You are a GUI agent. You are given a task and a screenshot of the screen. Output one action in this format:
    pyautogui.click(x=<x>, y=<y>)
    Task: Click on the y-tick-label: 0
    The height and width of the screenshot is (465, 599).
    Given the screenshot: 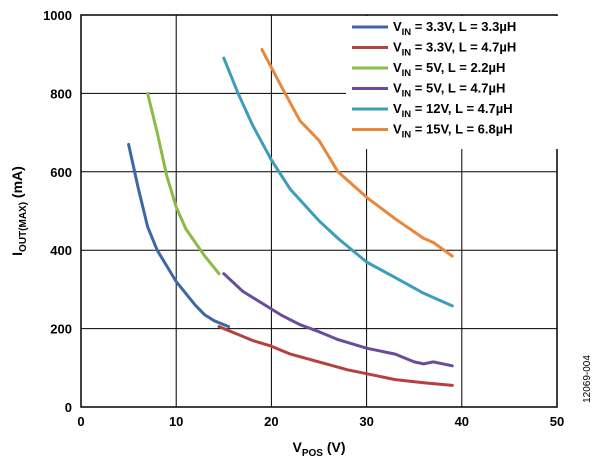 What is the action you would take?
    pyautogui.click(x=68, y=407)
    